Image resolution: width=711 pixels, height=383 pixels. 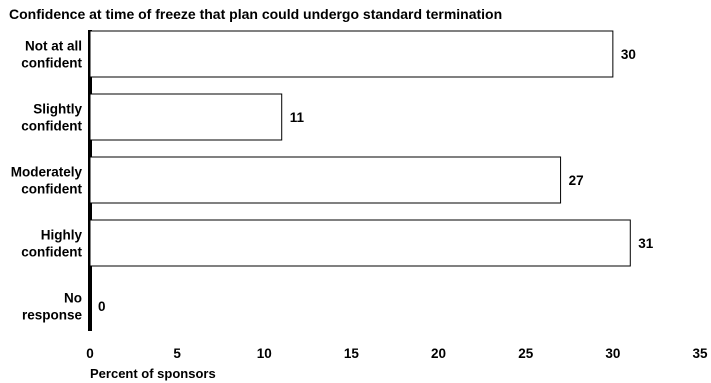 What do you see at coordinates (153, 373) in the screenshot?
I see `x-axis-label: Percent of sponsors` at bounding box center [153, 373].